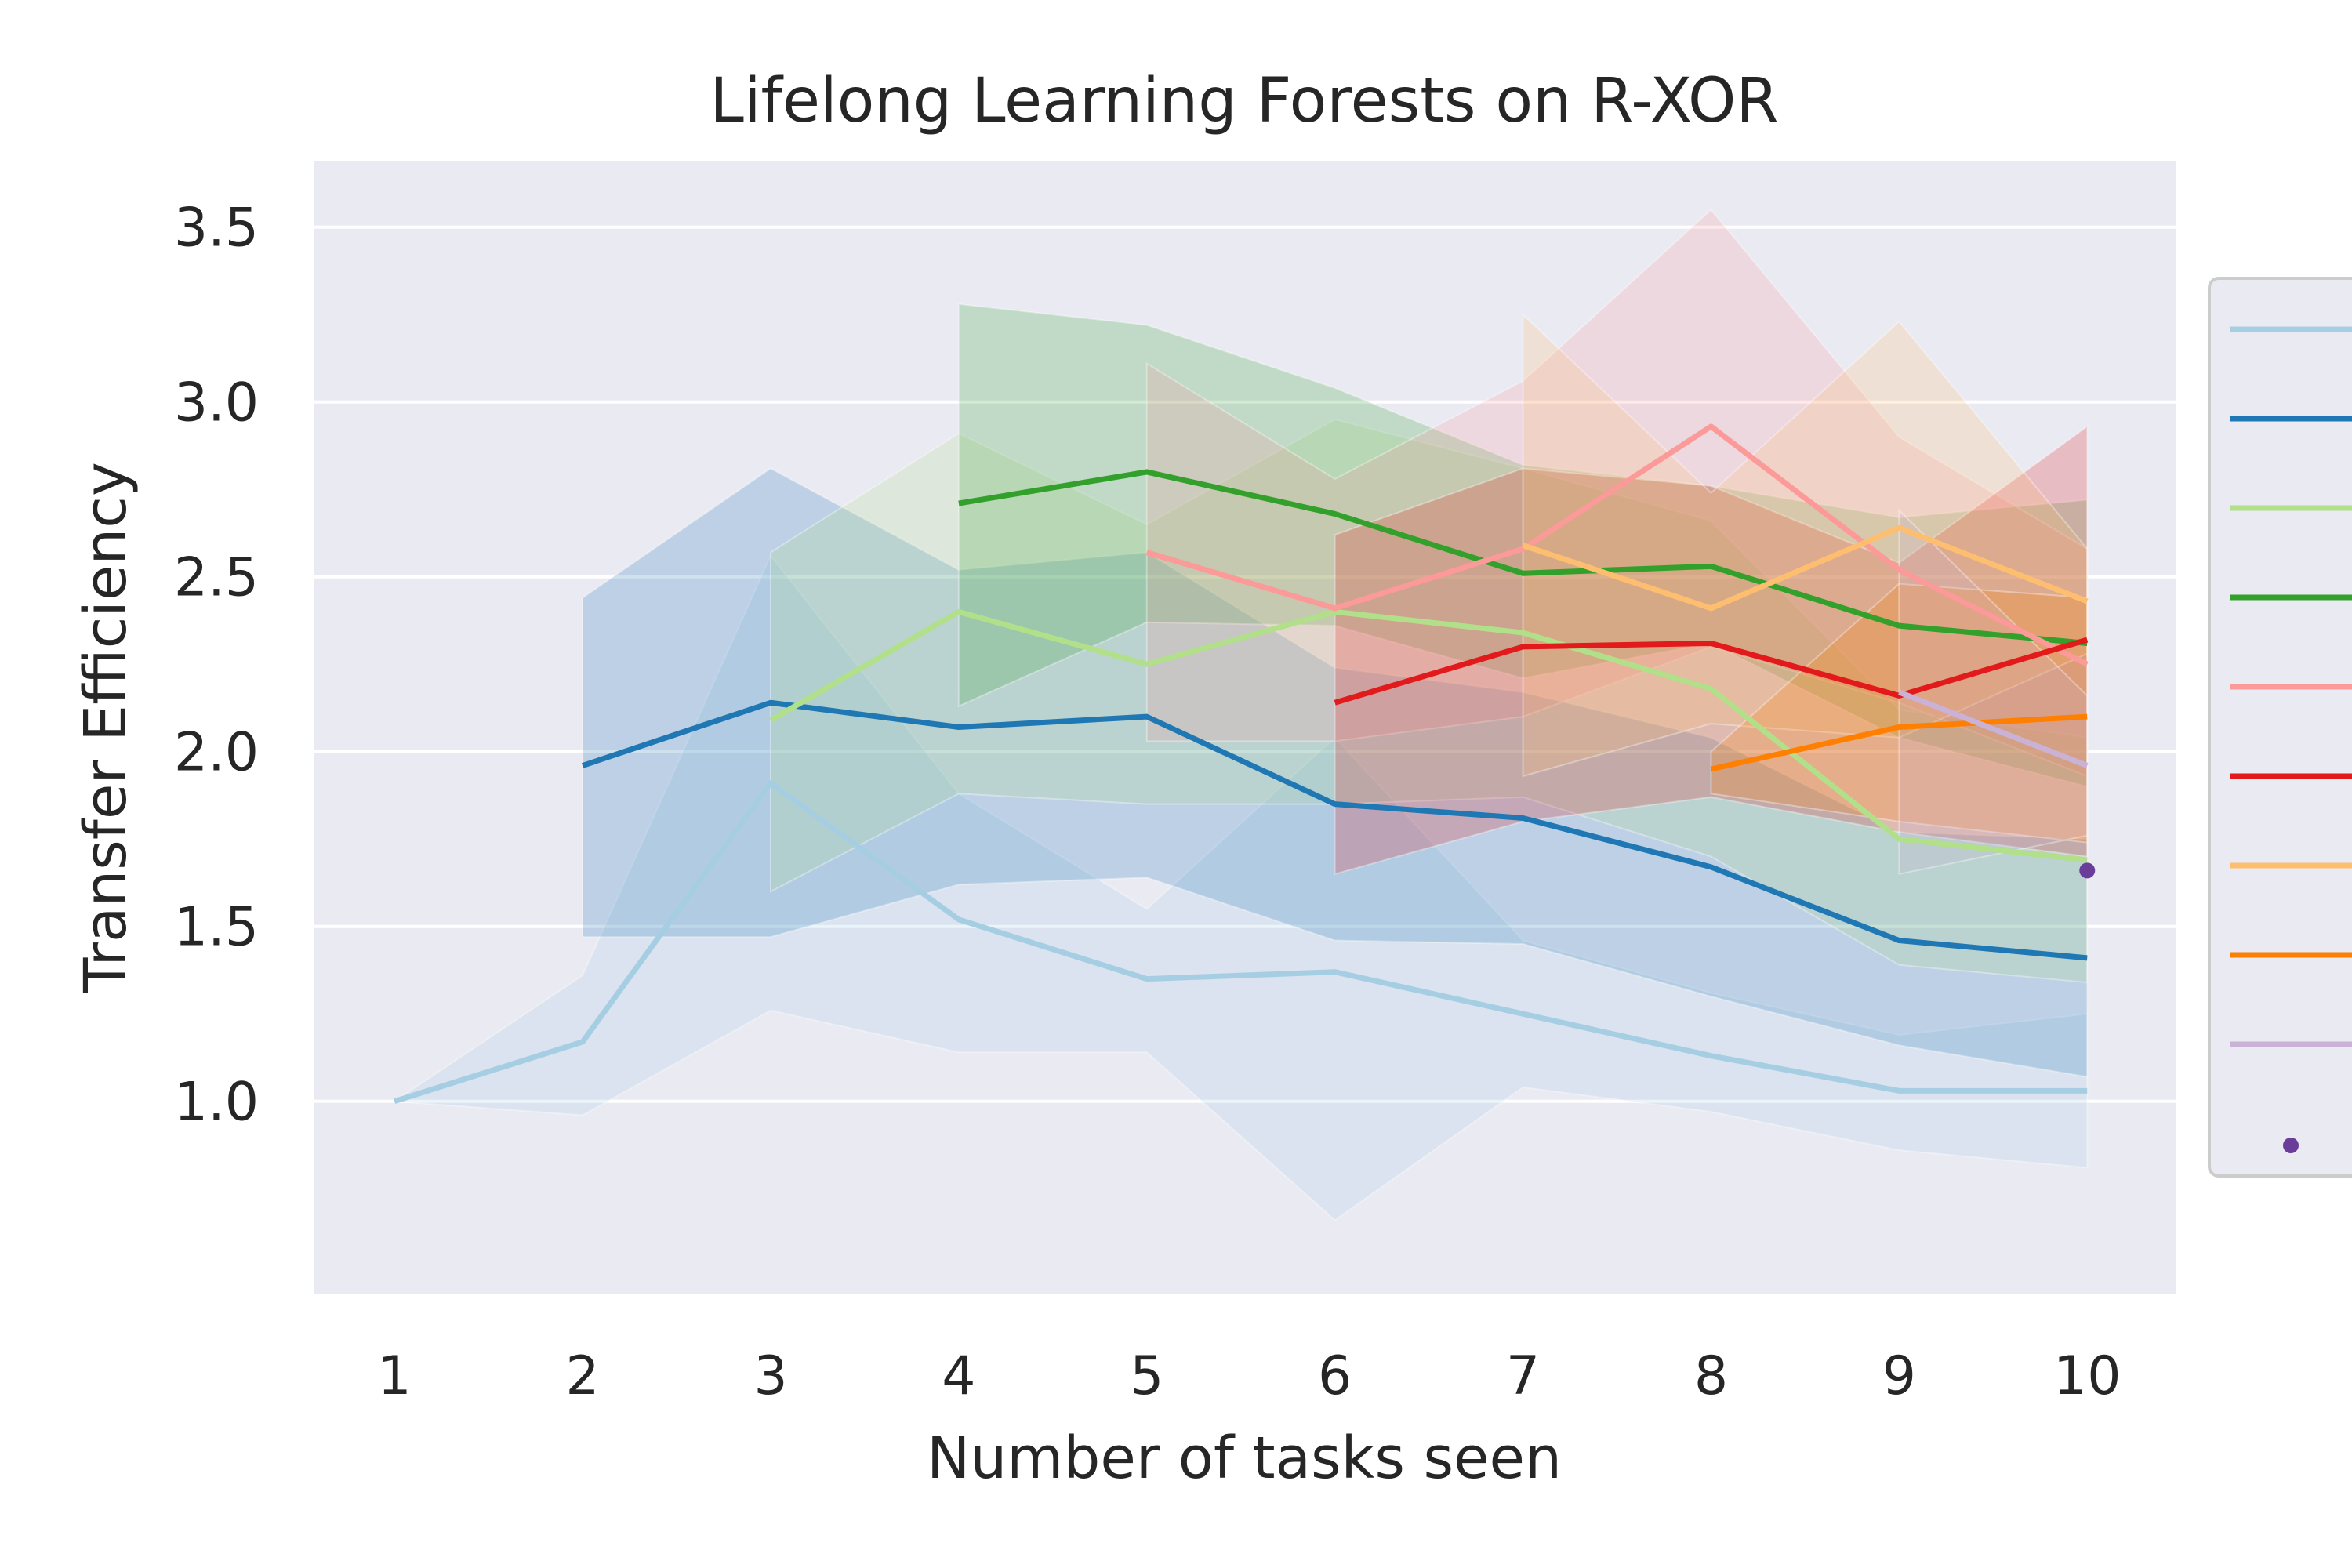  What do you see at coordinates (1244, 1458) in the screenshot?
I see `x-axis-title: Number of tasks seen` at bounding box center [1244, 1458].